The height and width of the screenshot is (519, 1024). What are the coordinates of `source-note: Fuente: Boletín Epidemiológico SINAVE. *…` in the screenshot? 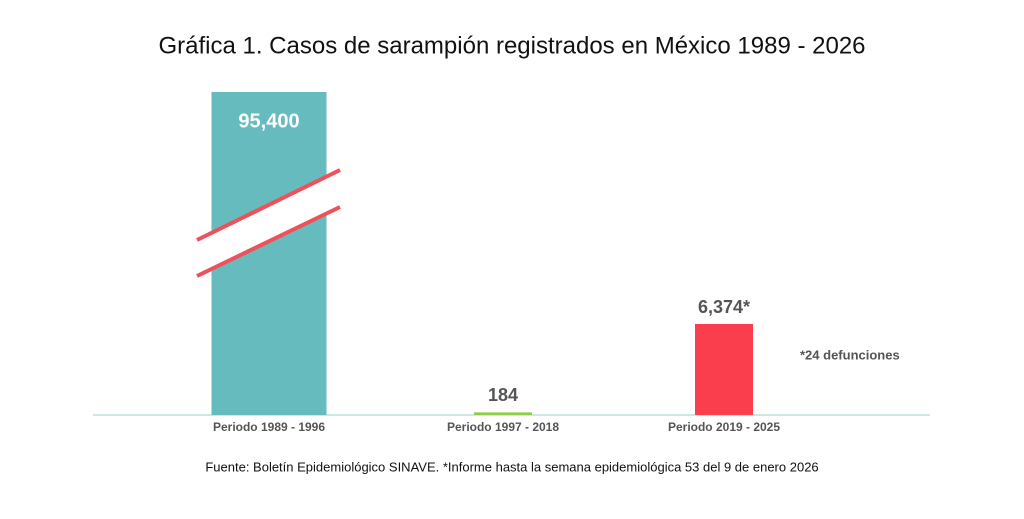 It's located at (511, 466).